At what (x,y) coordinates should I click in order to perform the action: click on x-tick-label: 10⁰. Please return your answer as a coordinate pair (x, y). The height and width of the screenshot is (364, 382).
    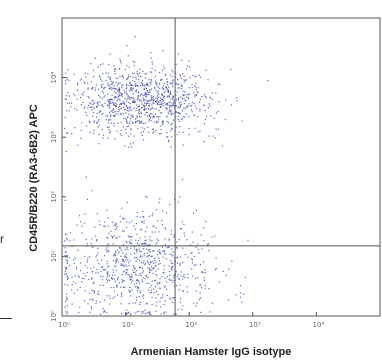
    Looking at the image, I should click on (64, 325).